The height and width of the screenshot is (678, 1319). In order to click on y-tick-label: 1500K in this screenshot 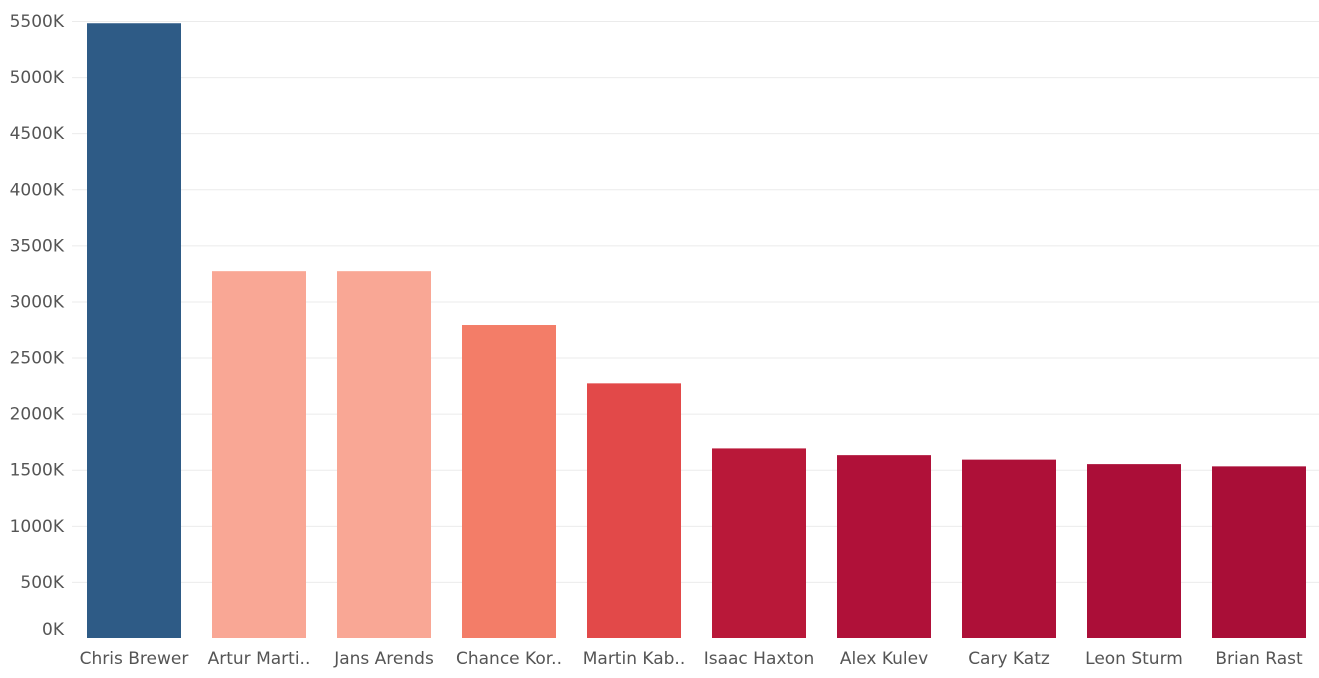, I will do `click(37, 471)`.